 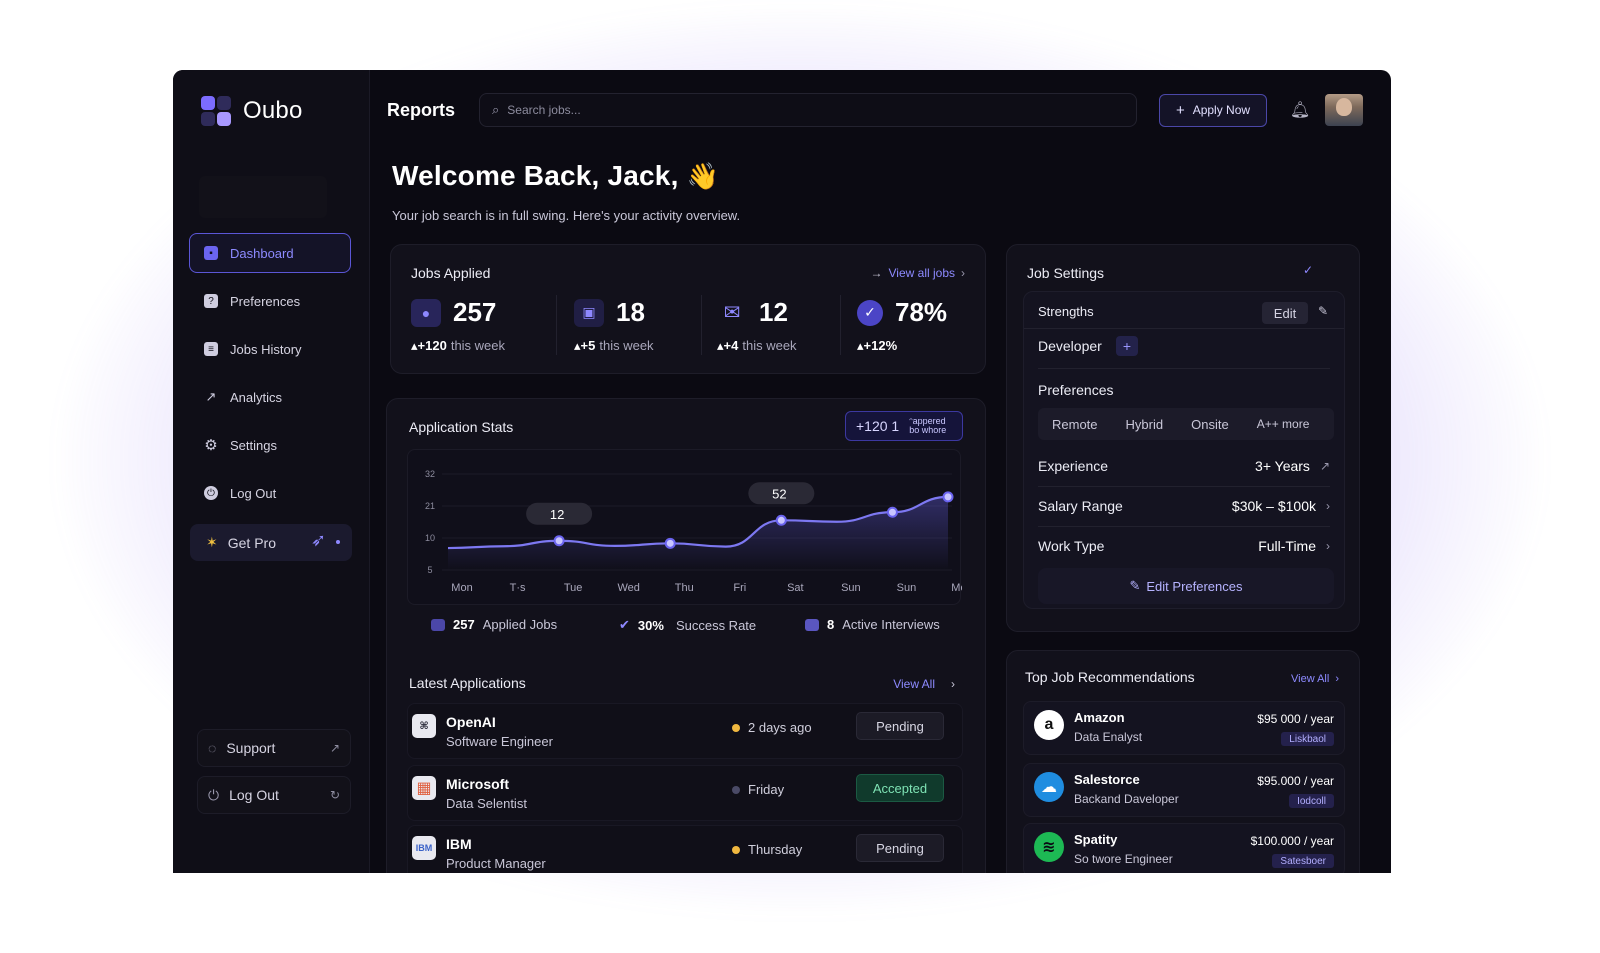 I want to click on sidebar-item-logout: ⏻ Log Out, so click(x=270, y=493).